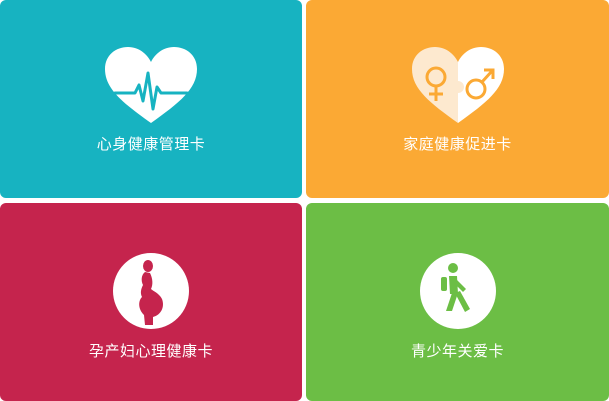  I want to click on card-label: 青少年关爱卡, so click(457, 351).